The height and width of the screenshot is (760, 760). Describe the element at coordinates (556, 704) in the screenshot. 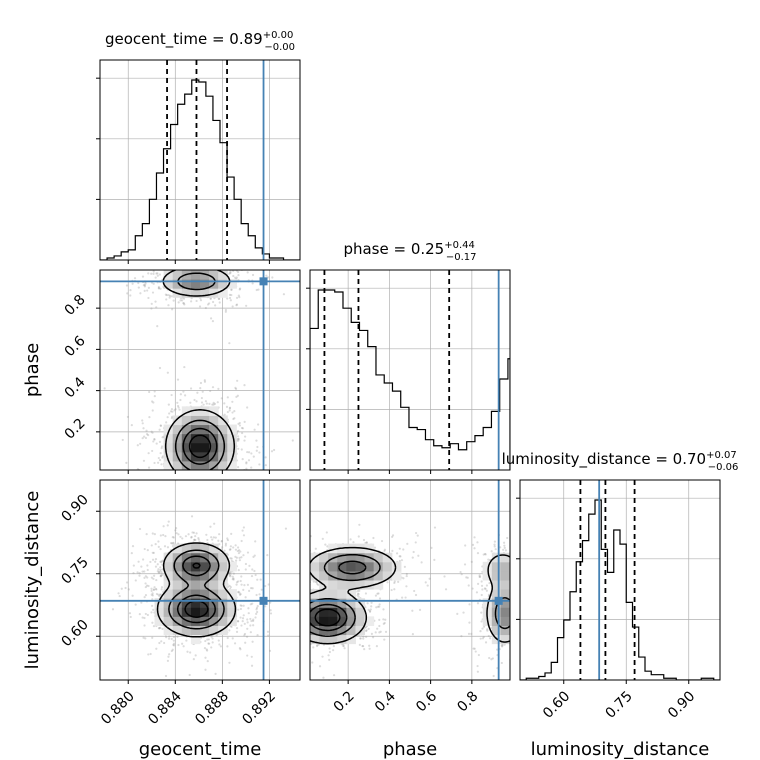

I see `x-tick-label: 0.60` at that location.